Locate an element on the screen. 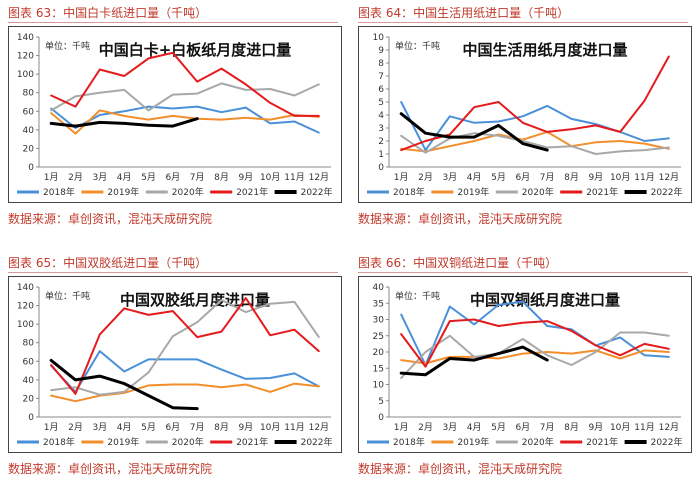  chart-caption: 图表 64：中国生活用纸进口量（千吨） is located at coordinates (464, 13).